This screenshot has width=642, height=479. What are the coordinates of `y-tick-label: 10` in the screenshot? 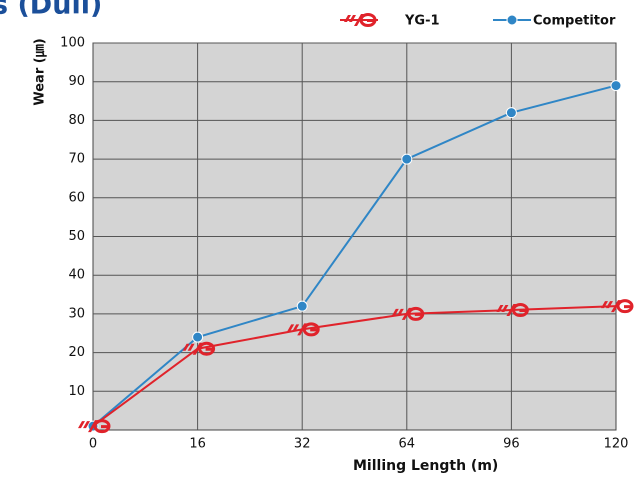 It's located at (76, 391).